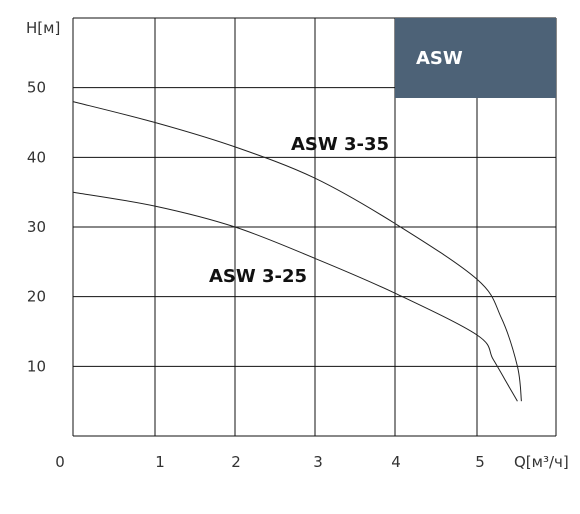 The height and width of the screenshot is (514, 580). Describe the element at coordinates (36, 297) in the screenshot. I see `y-tick-label: 20` at that location.